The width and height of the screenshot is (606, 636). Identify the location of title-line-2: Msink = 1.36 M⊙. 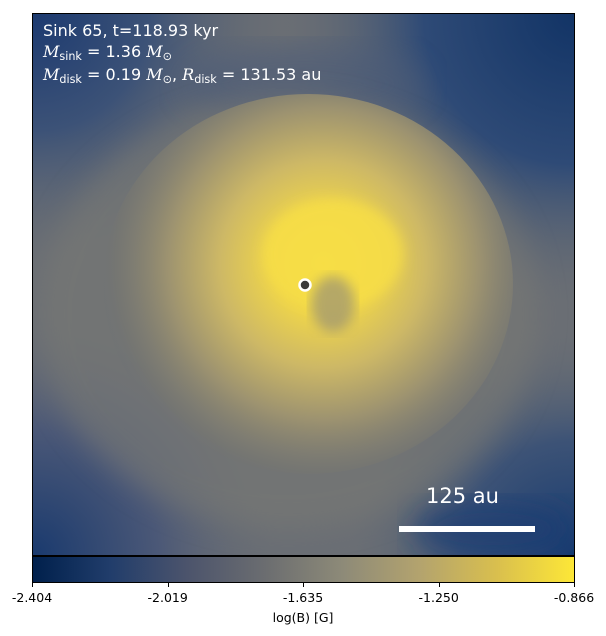
(107, 54).